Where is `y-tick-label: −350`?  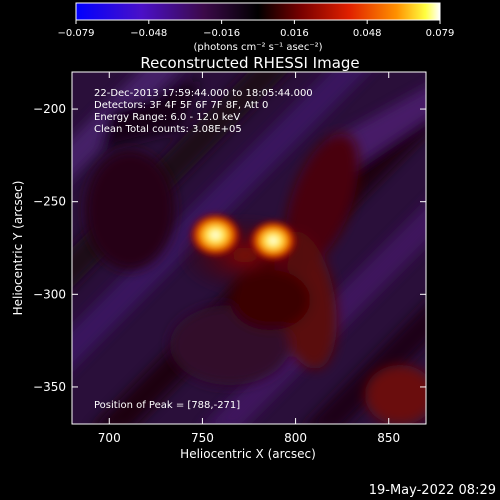 y-tick-label: −350 is located at coordinates (49, 387).